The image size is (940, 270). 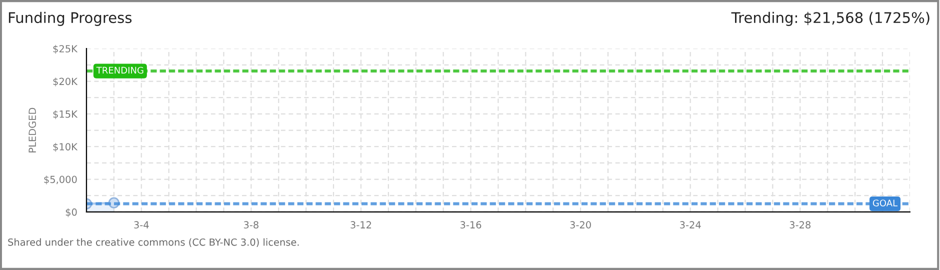 I want to click on x-tick-label: 3-16, so click(x=471, y=225).